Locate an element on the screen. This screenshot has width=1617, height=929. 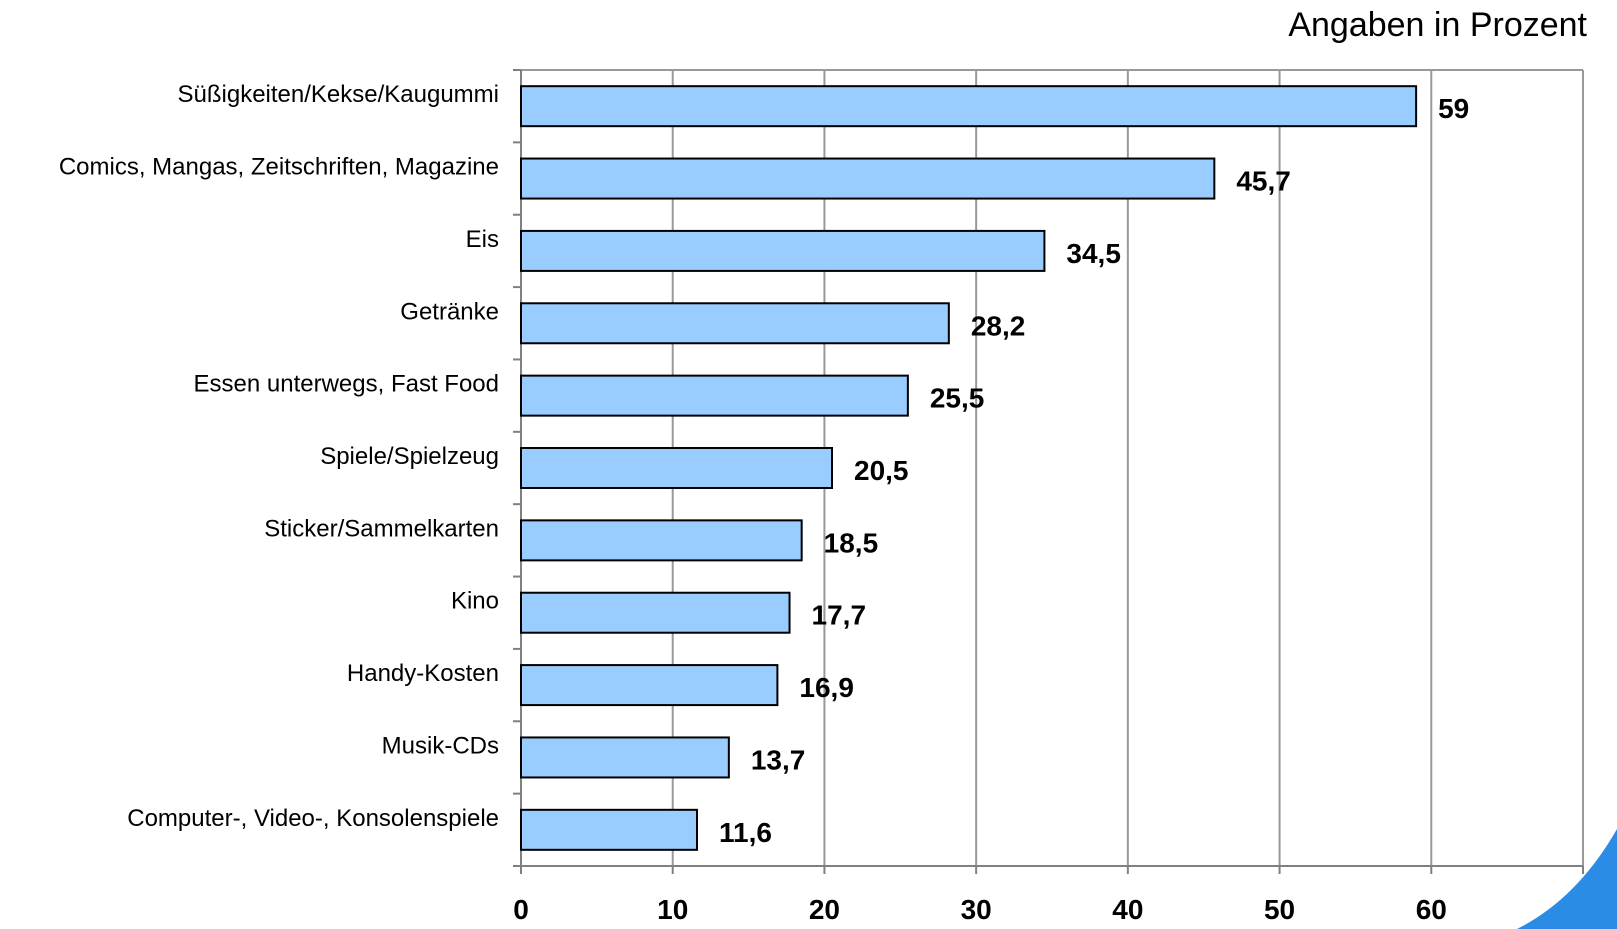
data-label: 11,6 is located at coordinates (745, 832).